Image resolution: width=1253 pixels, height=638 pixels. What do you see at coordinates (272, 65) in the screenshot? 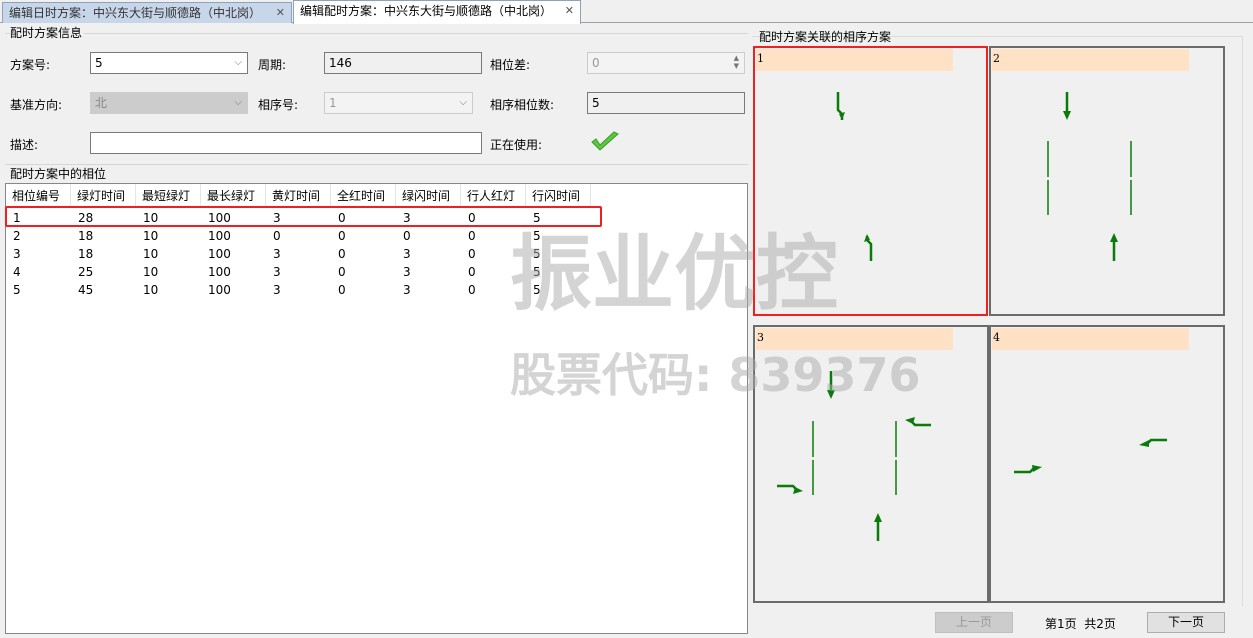
I see `cycle-label: 周期:` at bounding box center [272, 65].